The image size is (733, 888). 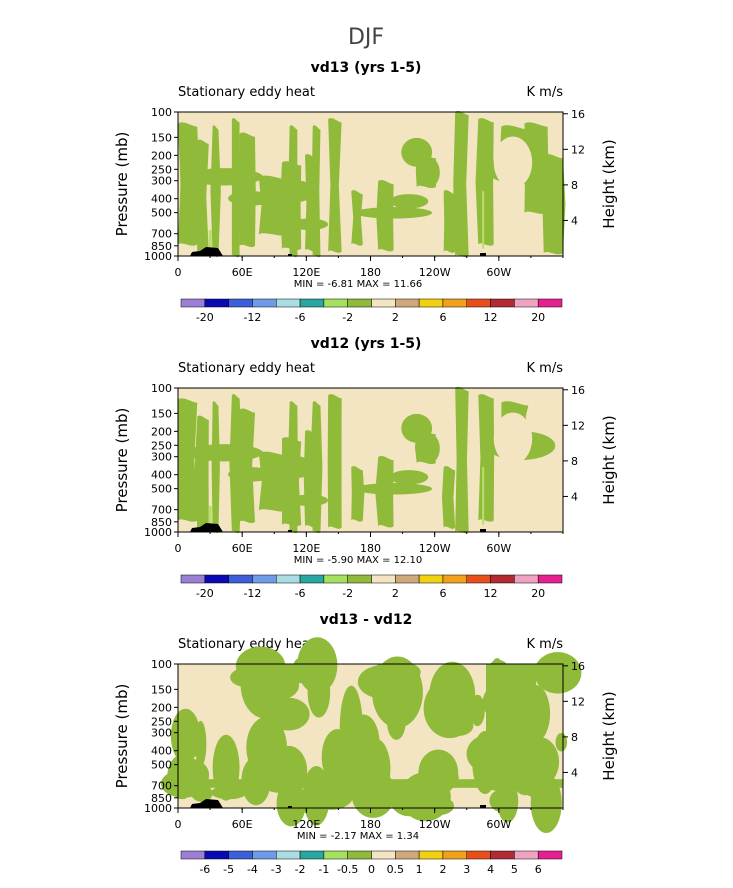 What do you see at coordinates (371, 869) in the screenshot?
I see `colorbar-label: 0` at bounding box center [371, 869].